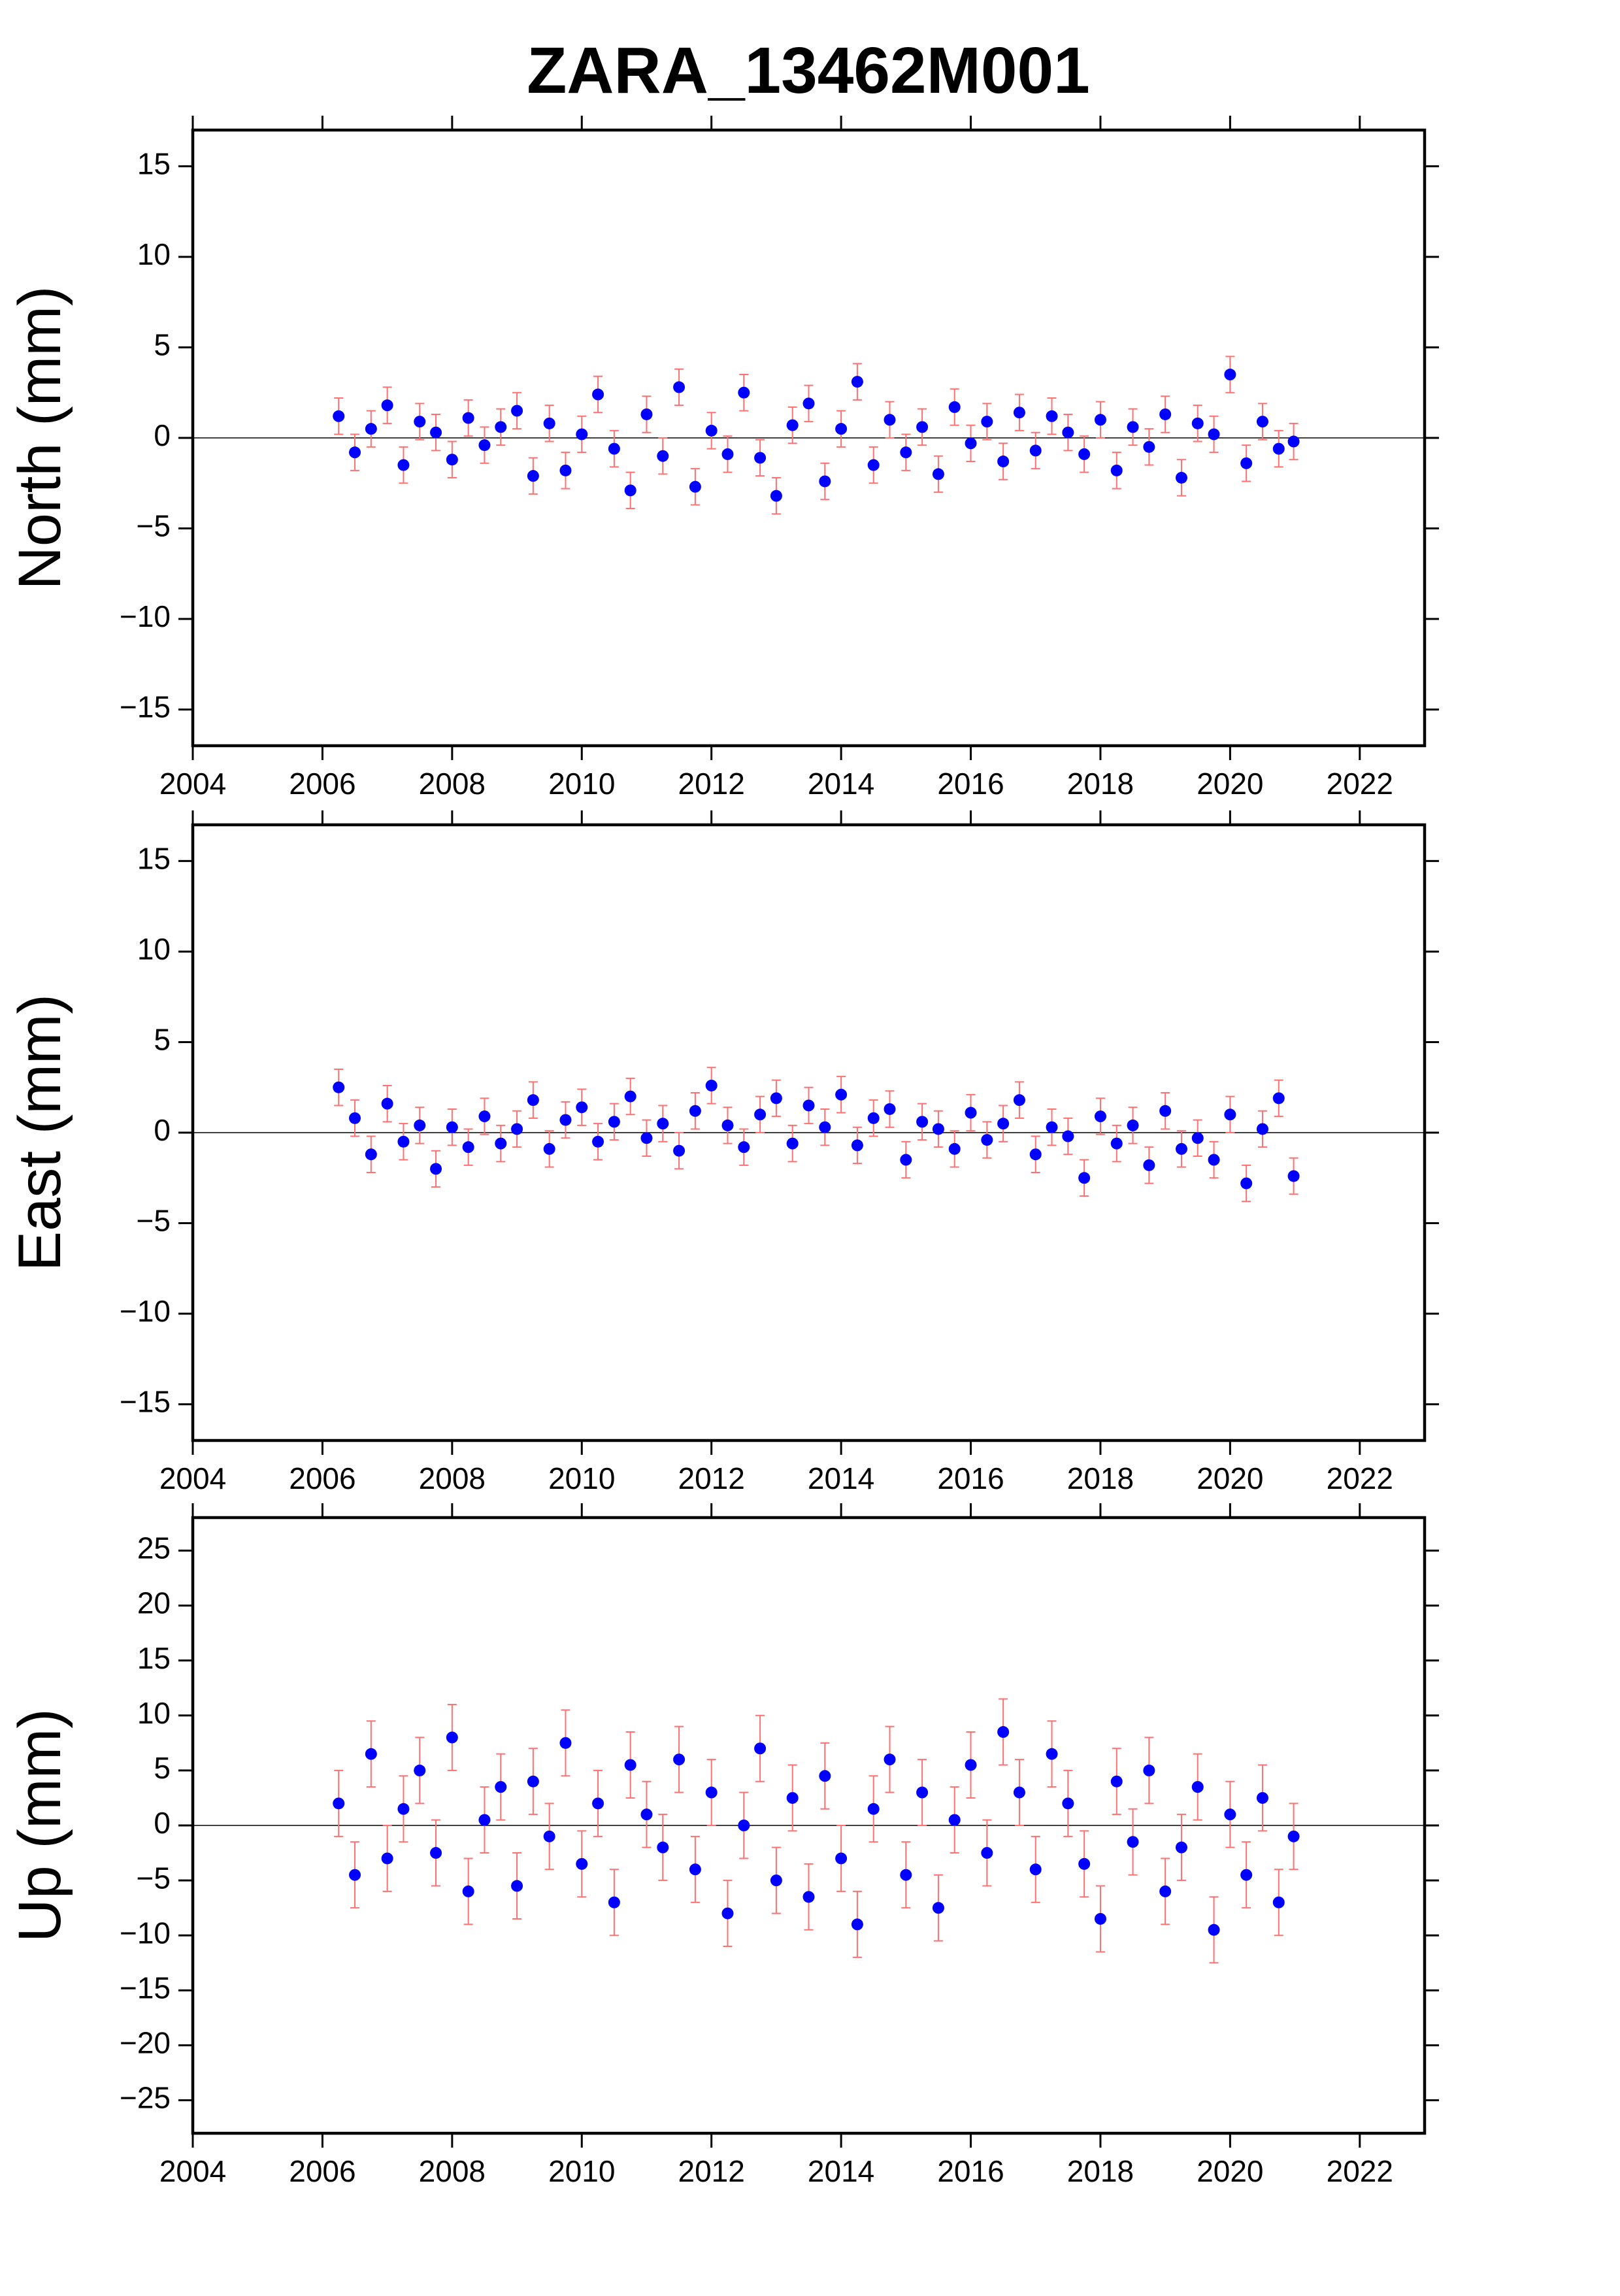 This screenshot has height=2296, width=1620. I want to click on x-tick-label: 2012, so click(711, 1478).